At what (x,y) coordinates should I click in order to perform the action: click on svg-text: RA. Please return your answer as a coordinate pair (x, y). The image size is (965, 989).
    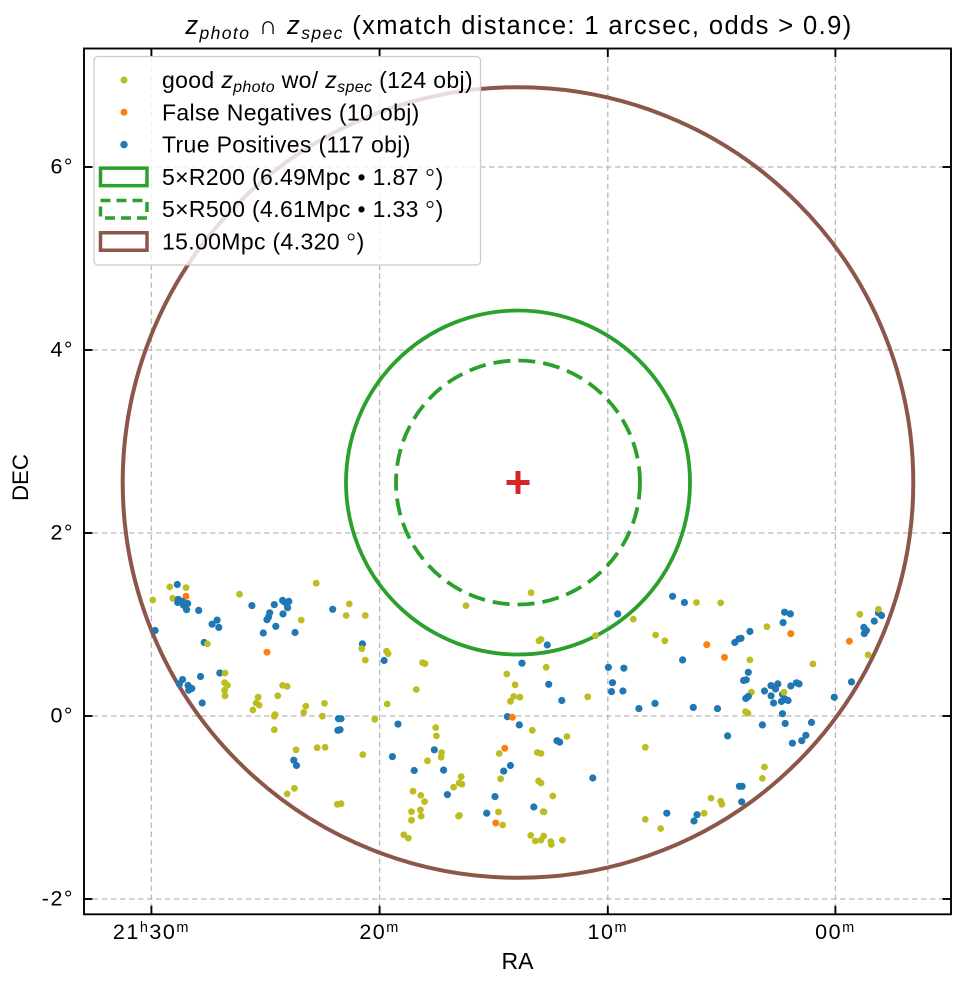
    Looking at the image, I should click on (518, 961).